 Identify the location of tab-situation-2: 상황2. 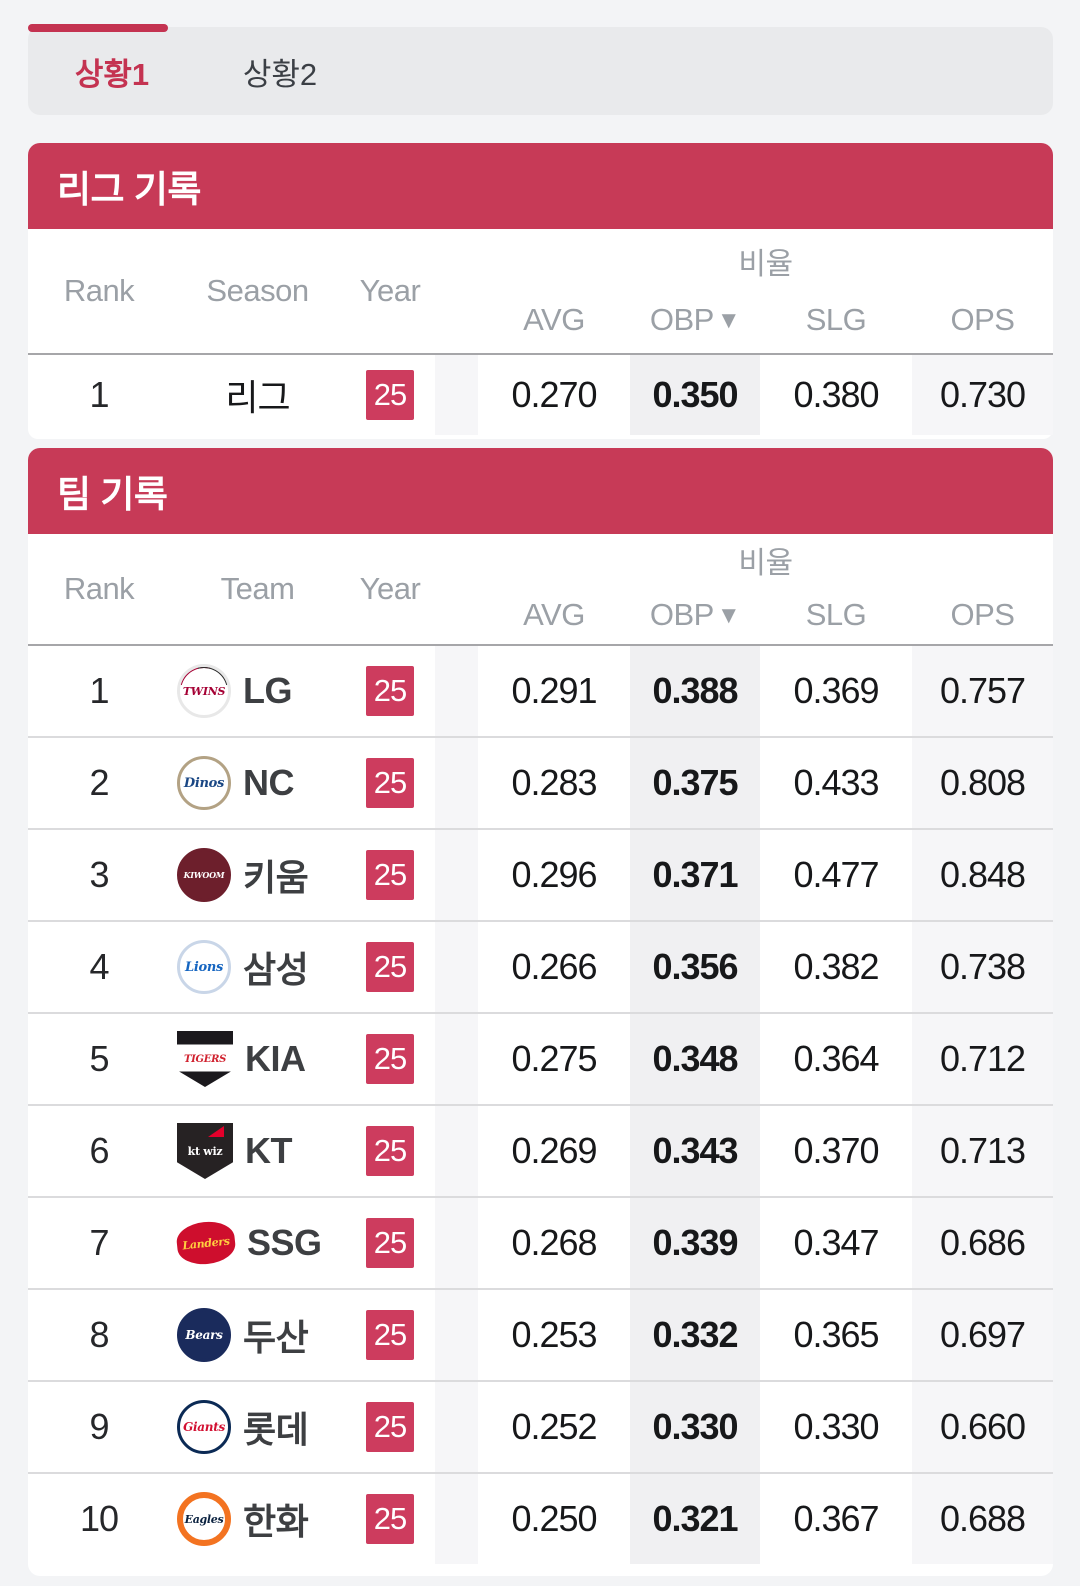
(280, 74).